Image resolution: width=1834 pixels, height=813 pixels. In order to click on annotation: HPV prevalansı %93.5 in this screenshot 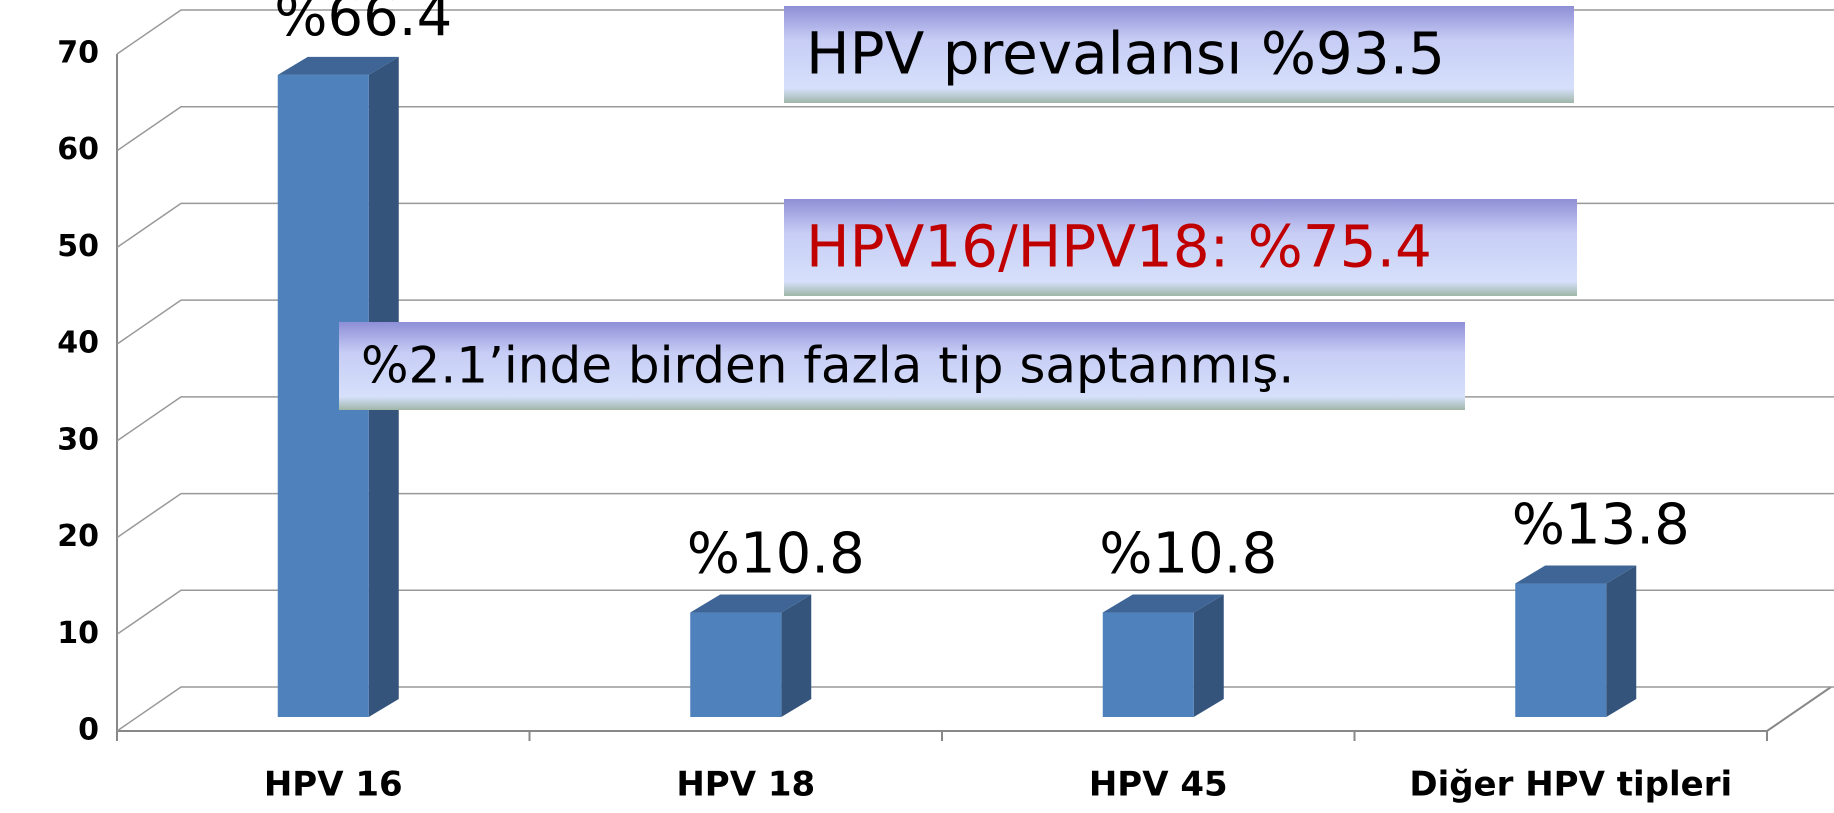, I will do `click(1125, 54)`.